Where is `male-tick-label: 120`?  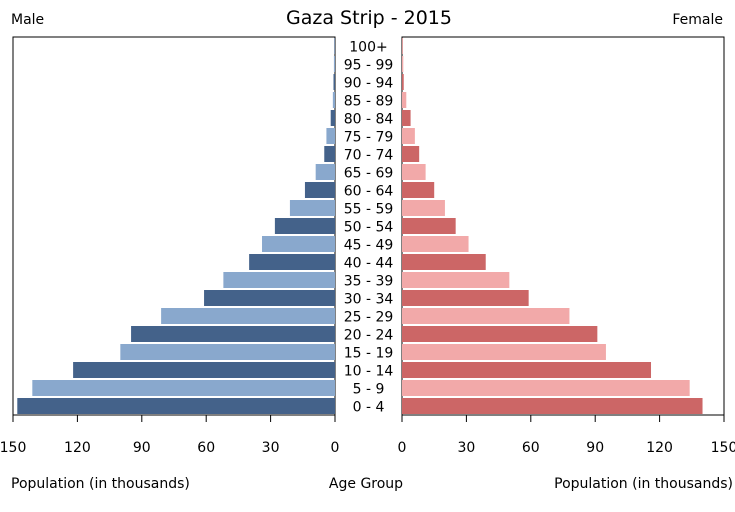 male-tick-label: 120 is located at coordinates (77, 448).